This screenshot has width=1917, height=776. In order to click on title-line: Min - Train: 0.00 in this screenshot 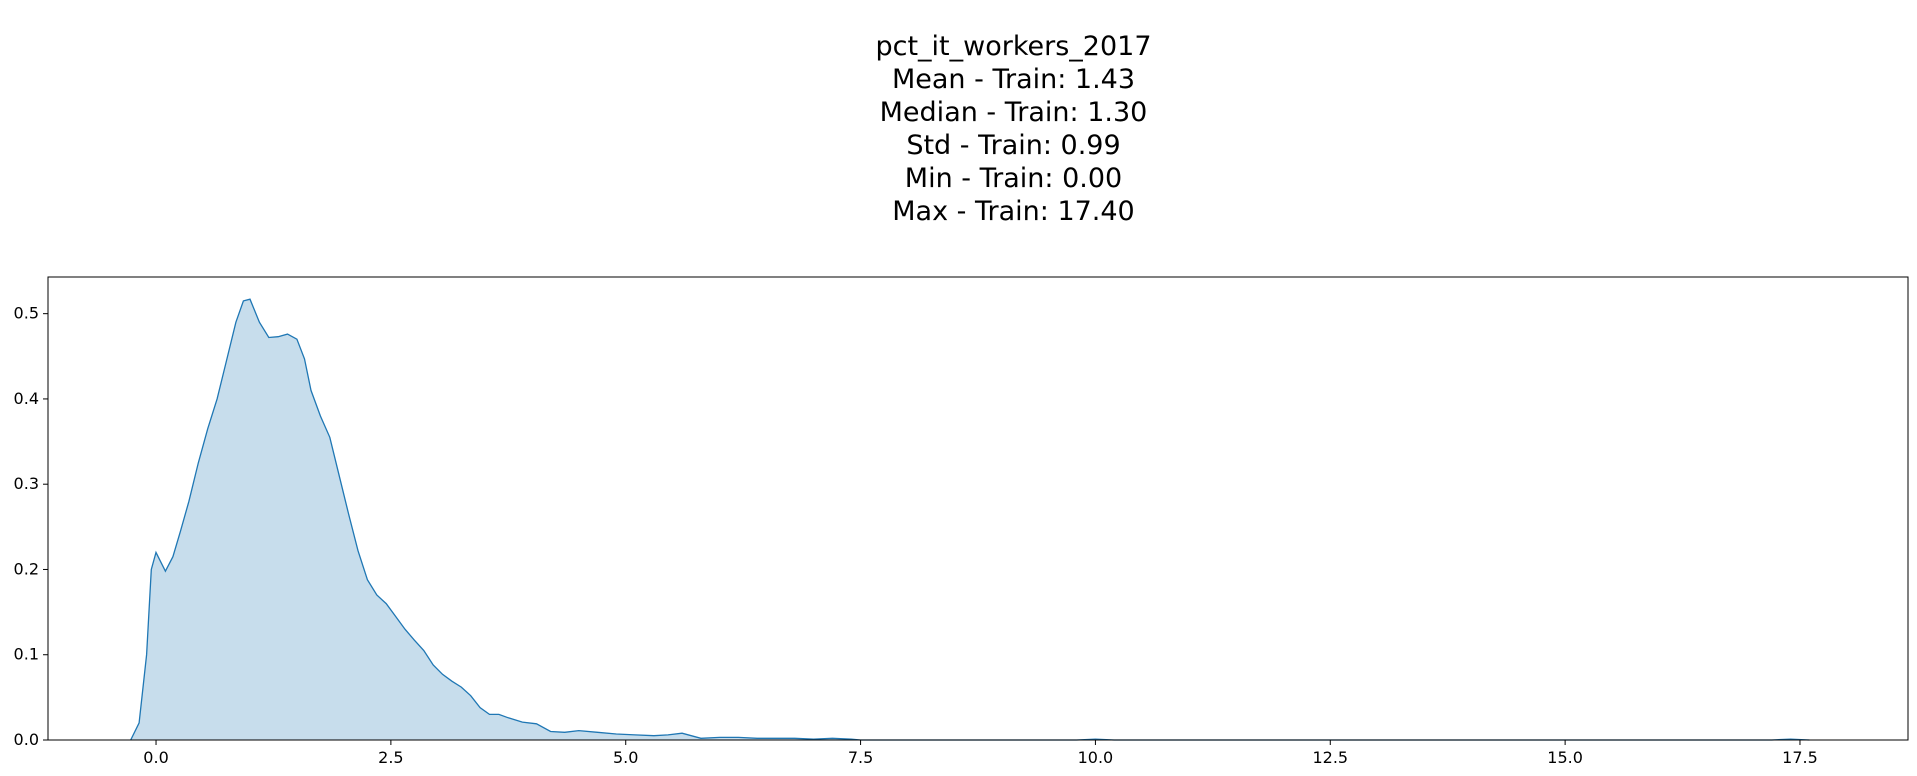, I will do `click(1013, 178)`.